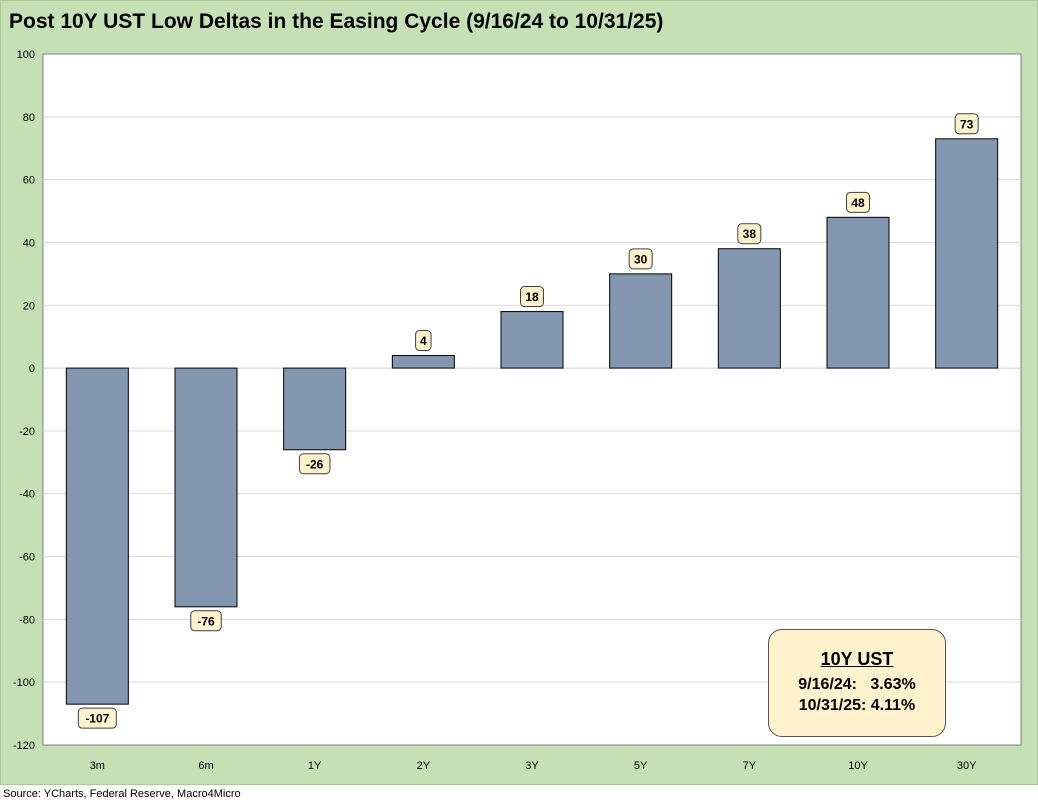 The width and height of the screenshot is (1038, 808). I want to click on data-label-3m: -107, so click(97, 718).